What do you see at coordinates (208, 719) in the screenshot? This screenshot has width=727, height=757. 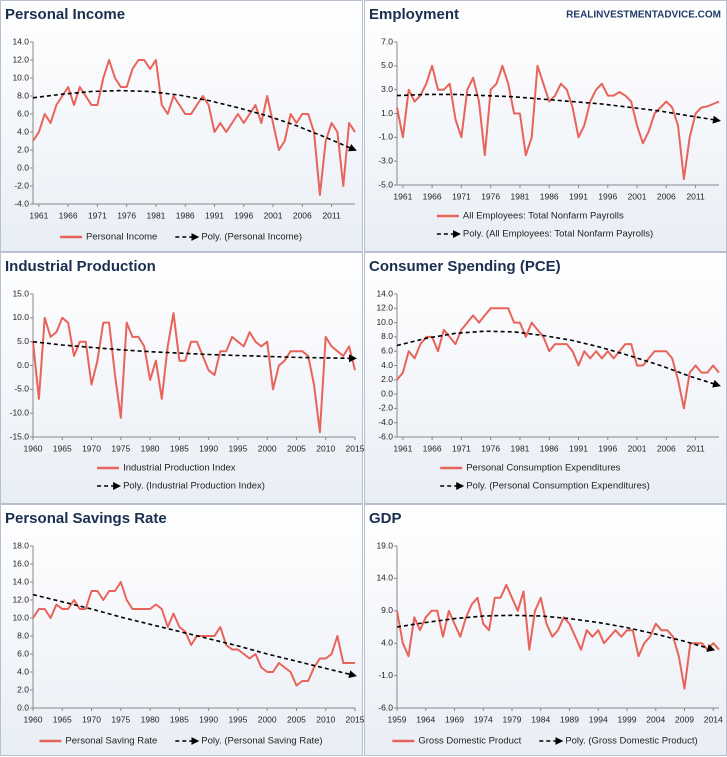 I see `x-tick-label: 1990` at bounding box center [208, 719].